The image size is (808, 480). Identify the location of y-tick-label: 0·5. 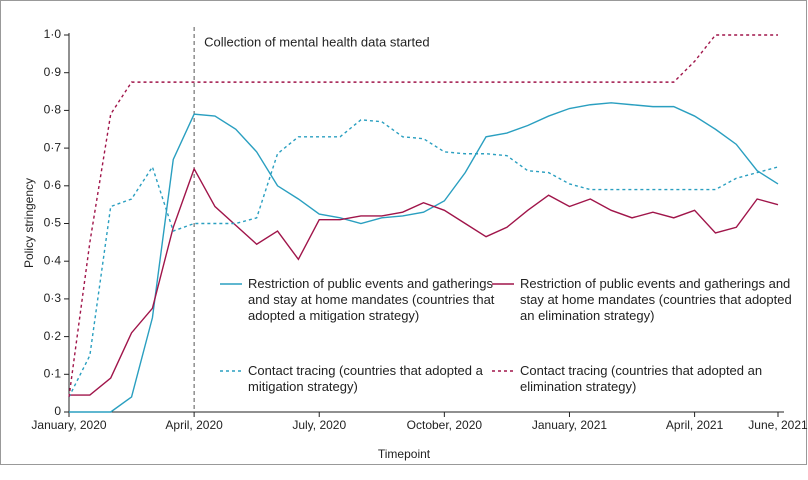
(53, 223).